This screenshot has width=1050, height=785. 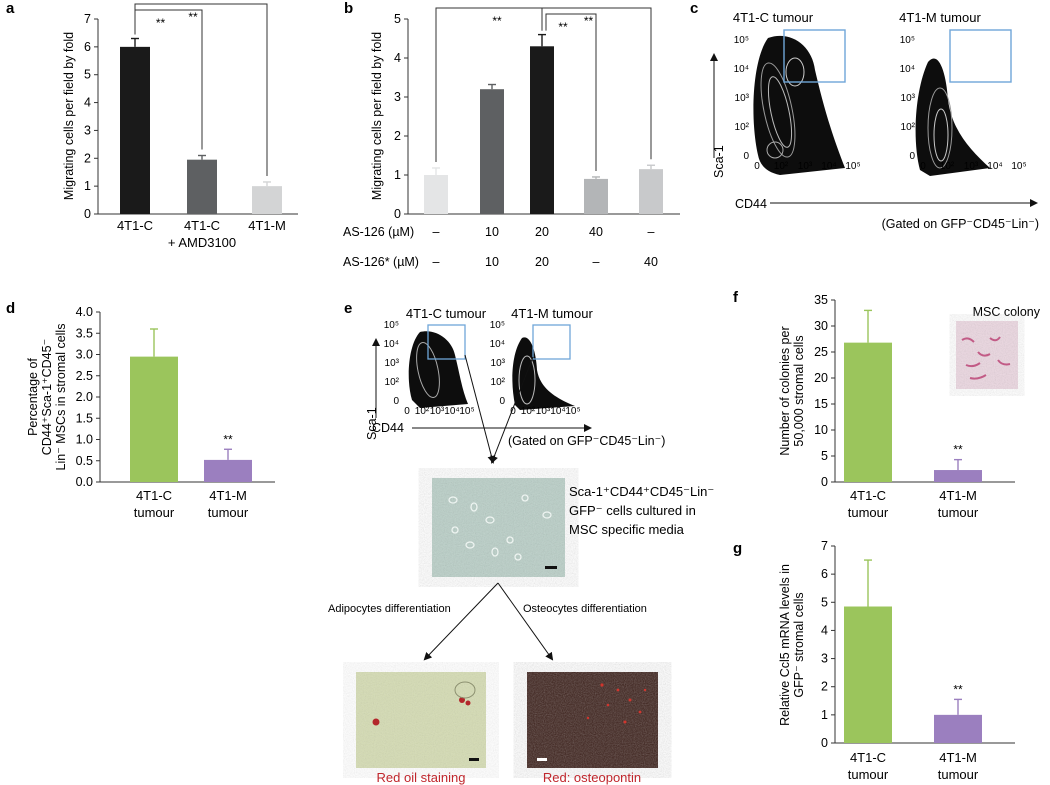 What do you see at coordinates (572, 411) in the screenshot?
I see `e-ticks-xtick: 10⁵` at bounding box center [572, 411].